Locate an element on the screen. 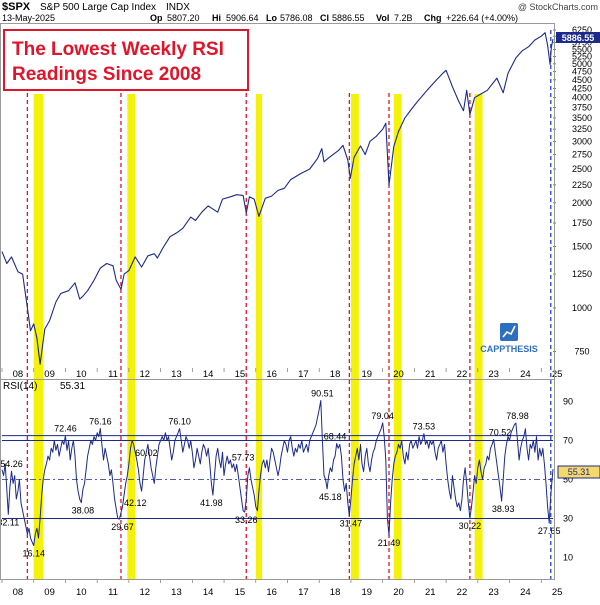  title-line-2: Readings Since 2008 is located at coordinates (106, 74).